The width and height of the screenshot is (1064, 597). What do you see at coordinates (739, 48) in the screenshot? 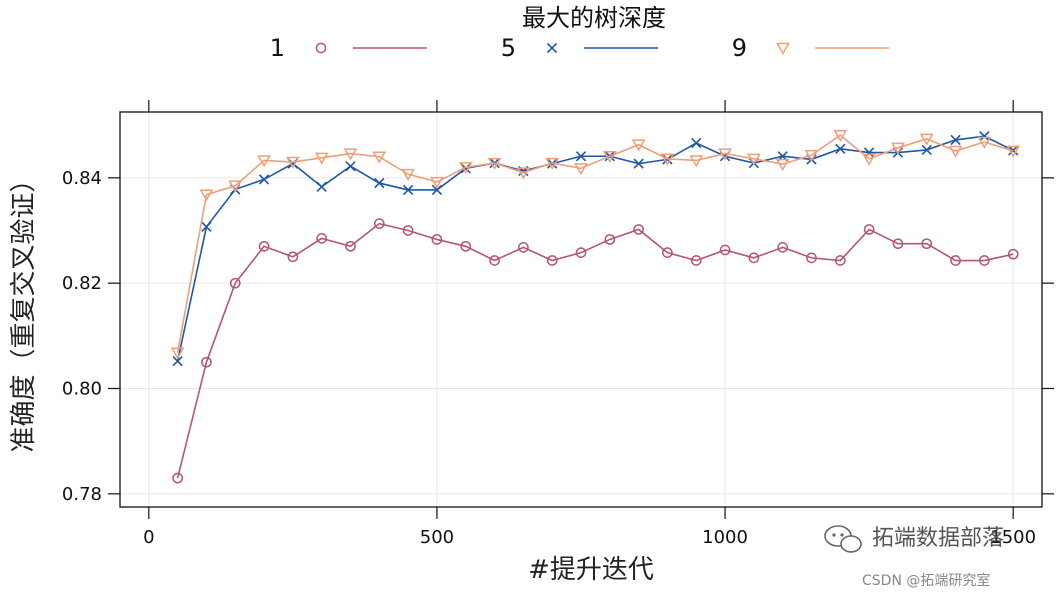
I see `legend-label: 9` at bounding box center [739, 48].